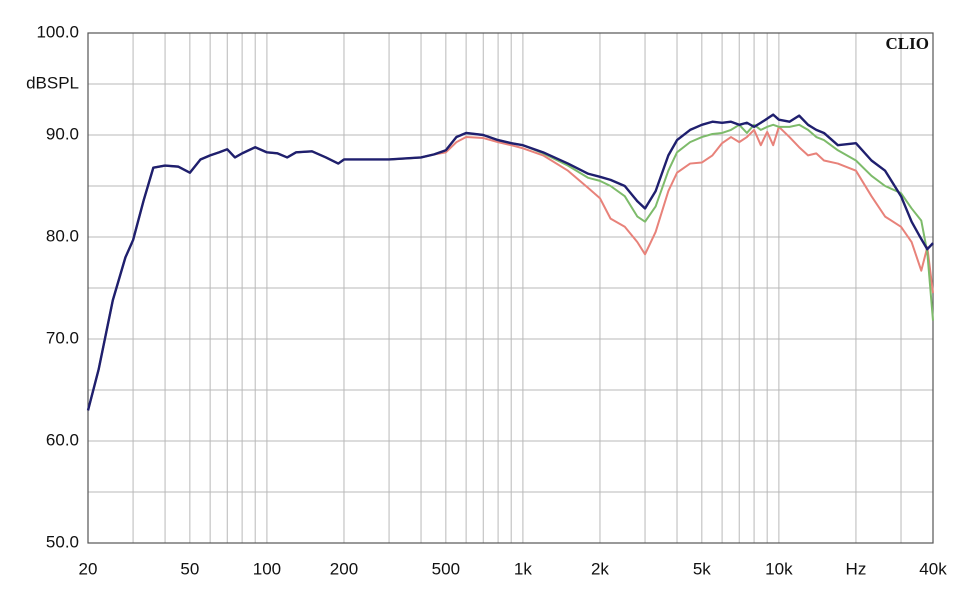 Image resolution: width=959 pixels, height=605 pixels. I want to click on x-tick-label: 500, so click(446, 568).